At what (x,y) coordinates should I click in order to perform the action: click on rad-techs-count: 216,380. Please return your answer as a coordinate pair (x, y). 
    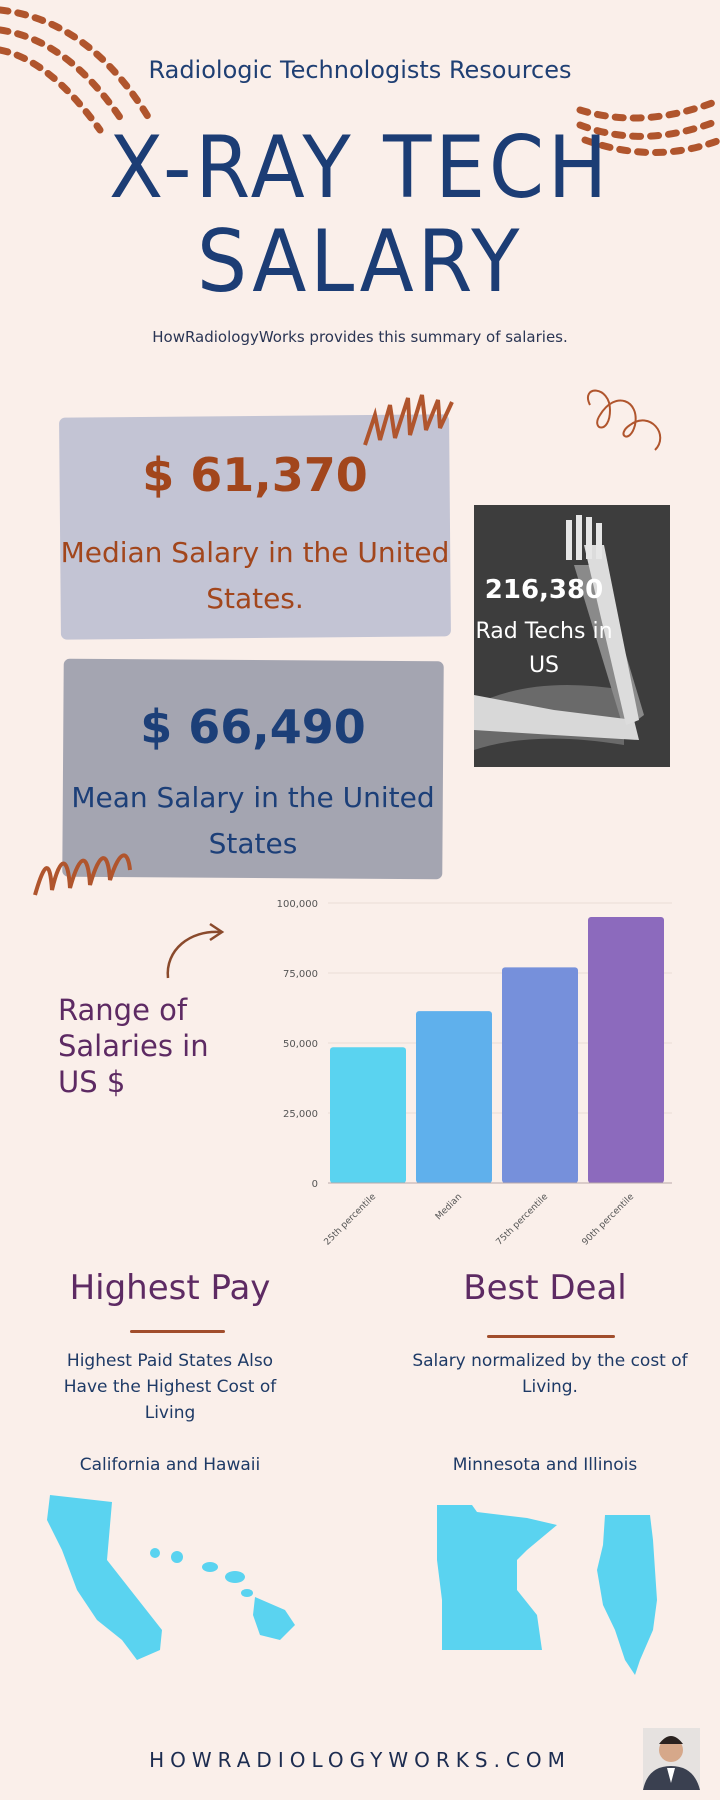
    Looking at the image, I should click on (544, 590).